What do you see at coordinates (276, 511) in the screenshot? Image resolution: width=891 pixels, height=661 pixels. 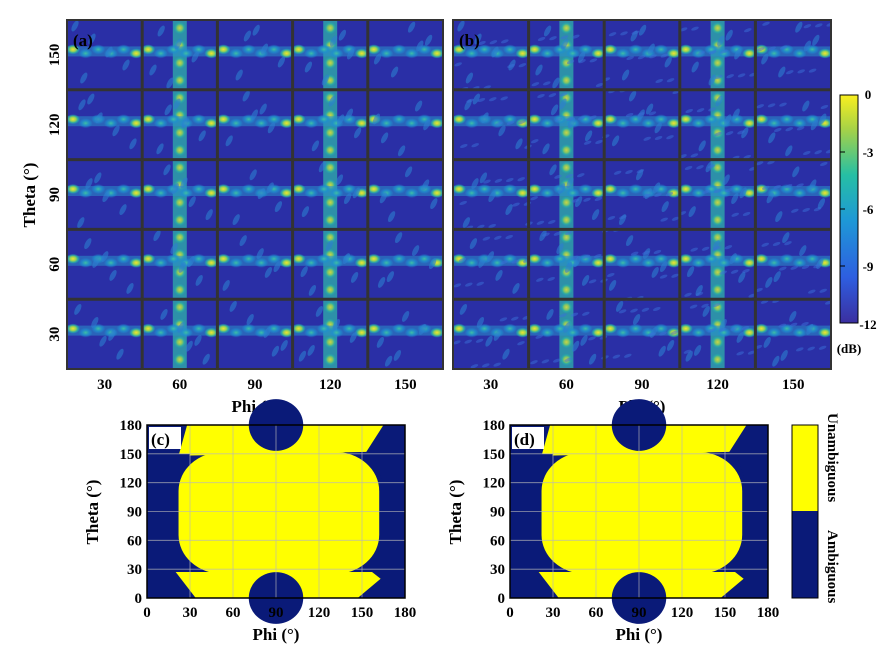 I see `panel-c-grid` at bounding box center [276, 511].